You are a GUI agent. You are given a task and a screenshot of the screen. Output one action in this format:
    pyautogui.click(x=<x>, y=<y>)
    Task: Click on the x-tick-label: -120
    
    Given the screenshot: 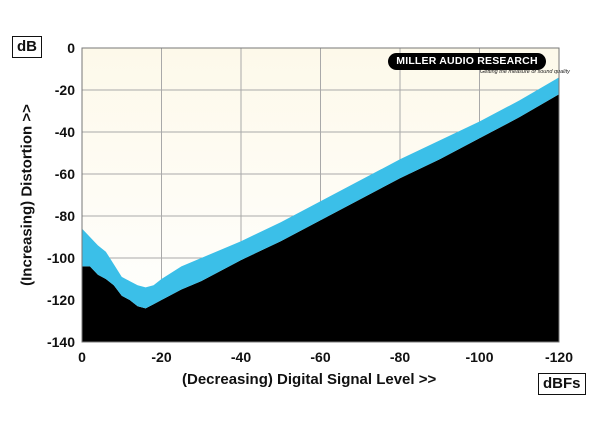 What is the action you would take?
    pyautogui.click(x=559, y=357)
    